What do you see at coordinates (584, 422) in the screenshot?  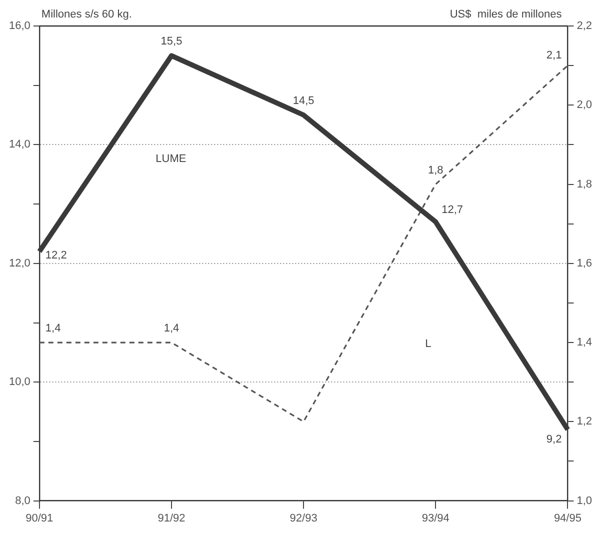 I see `y2-tick-label: 1,2` at bounding box center [584, 422].